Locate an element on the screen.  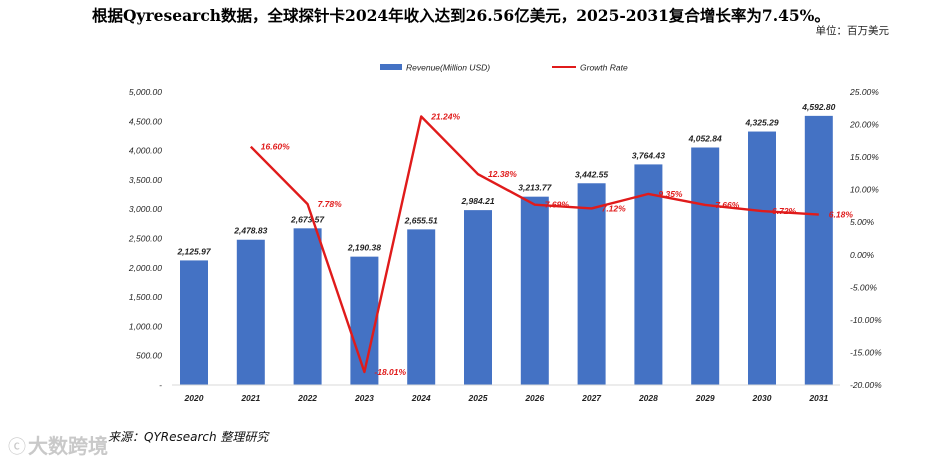
x-tick-label: 2030 is located at coordinates (762, 398).